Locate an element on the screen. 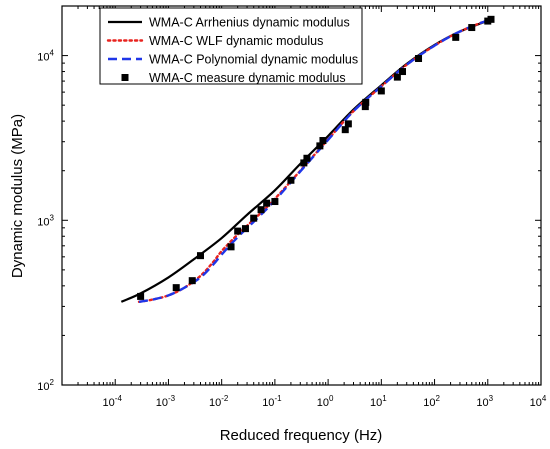 This screenshot has height=449, width=550. y-axis-title: Dynamic modulus (MPa) is located at coordinates (17, 196).